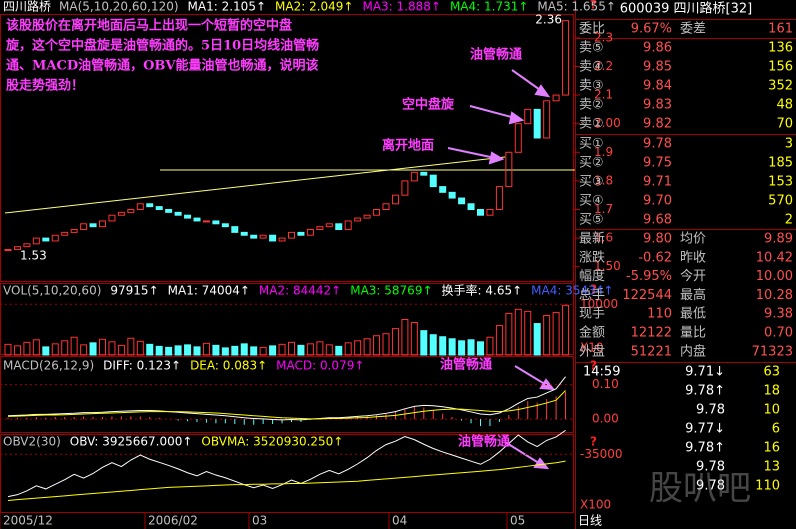 Image resolution: width=796 pixels, height=529 pixels. What do you see at coordinates (778, 333) in the screenshot?
I see `quote-cell: 0.70` at bounding box center [778, 333].